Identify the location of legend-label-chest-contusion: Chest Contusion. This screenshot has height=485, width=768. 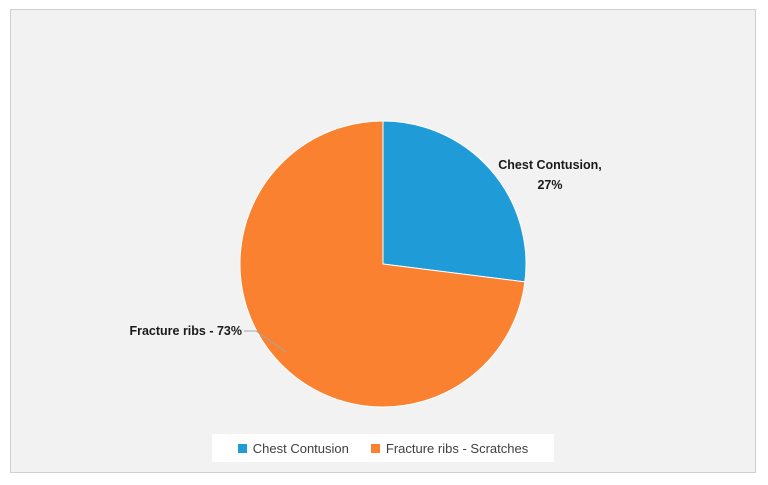
(300, 448).